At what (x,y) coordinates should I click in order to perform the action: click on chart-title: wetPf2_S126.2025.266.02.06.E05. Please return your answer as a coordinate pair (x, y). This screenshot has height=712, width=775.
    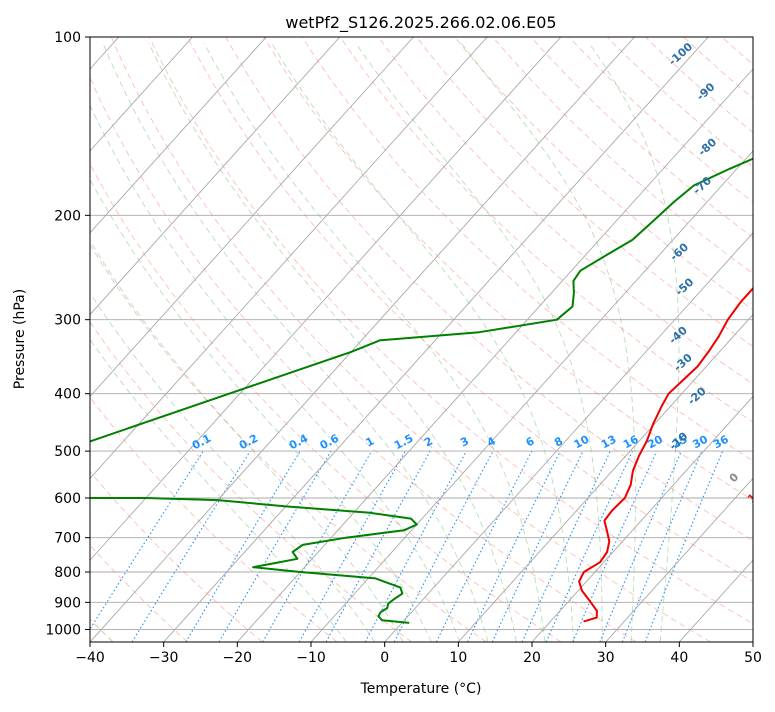
    Looking at the image, I should click on (420, 23).